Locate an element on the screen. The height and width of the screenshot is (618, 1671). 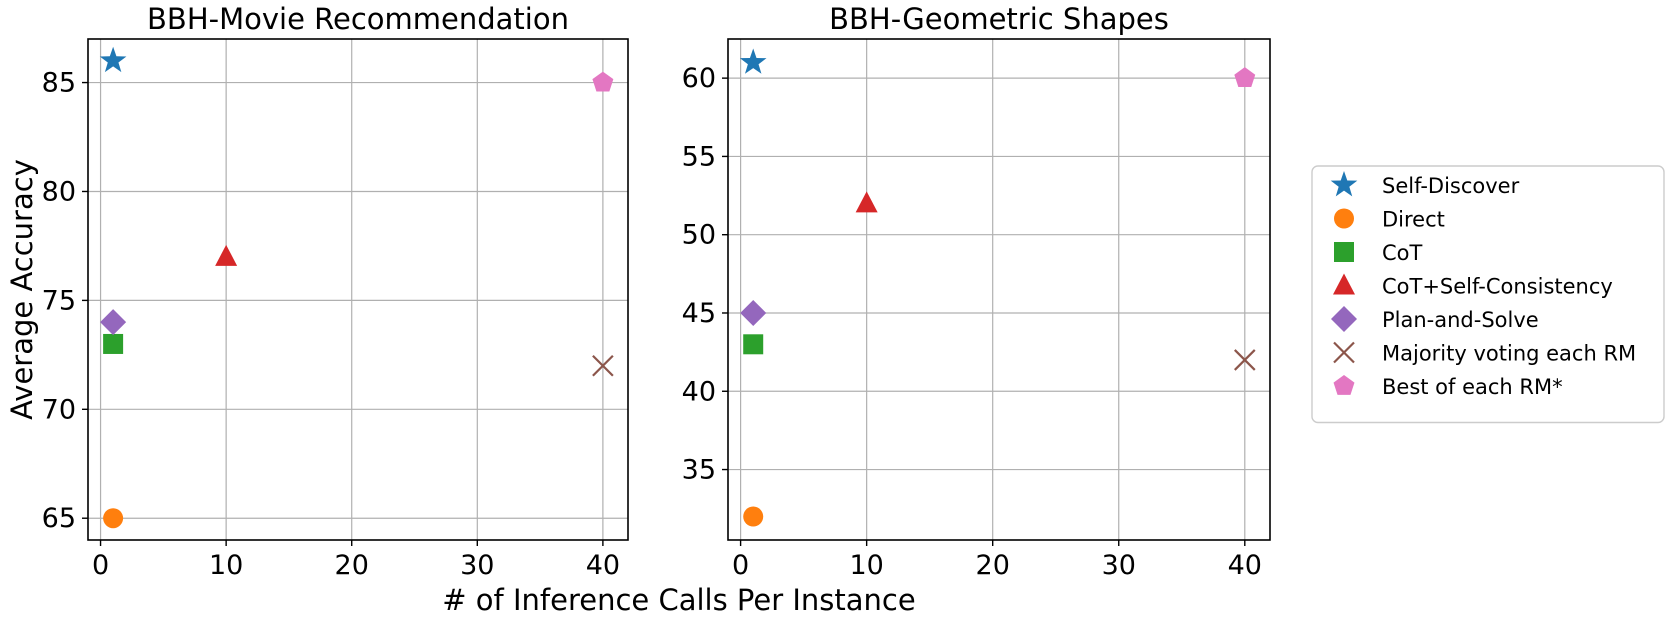
legend-marker-direct is located at coordinates (1344, 218).